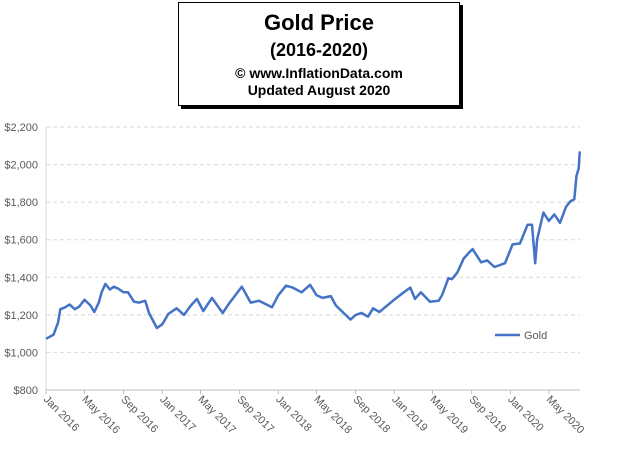 This screenshot has height=453, width=624. I want to click on chart-title: Gold Price, so click(319, 22).